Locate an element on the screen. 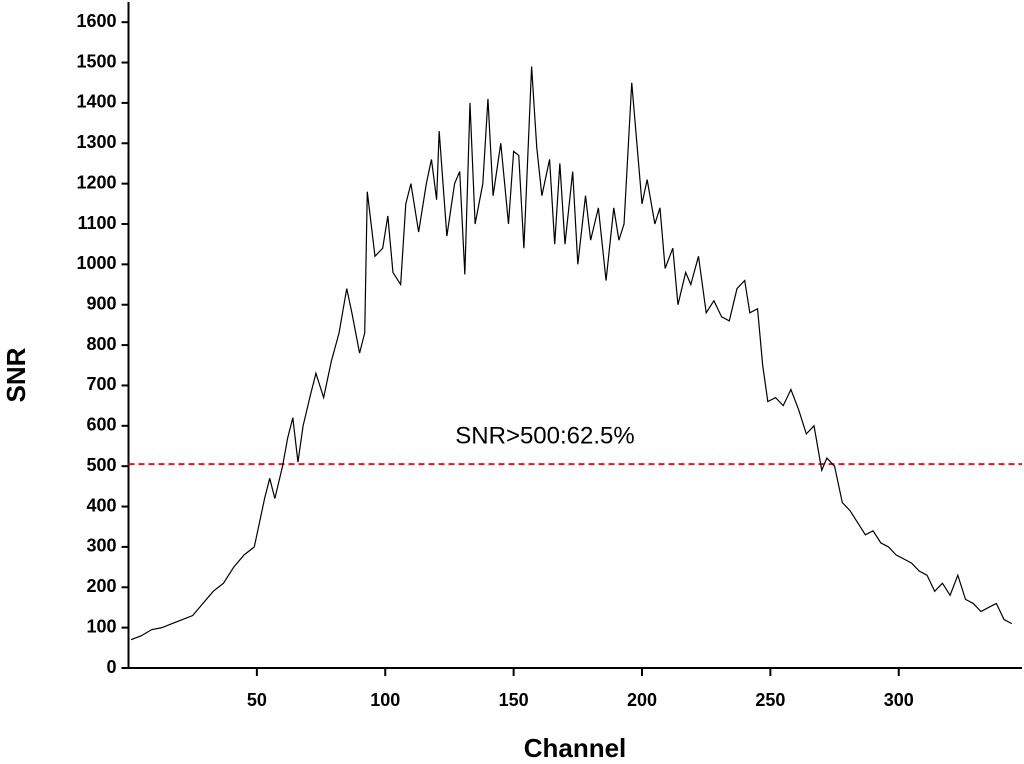 The width and height of the screenshot is (1024, 764). y-tick-label: 1200 is located at coordinates (96, 182).